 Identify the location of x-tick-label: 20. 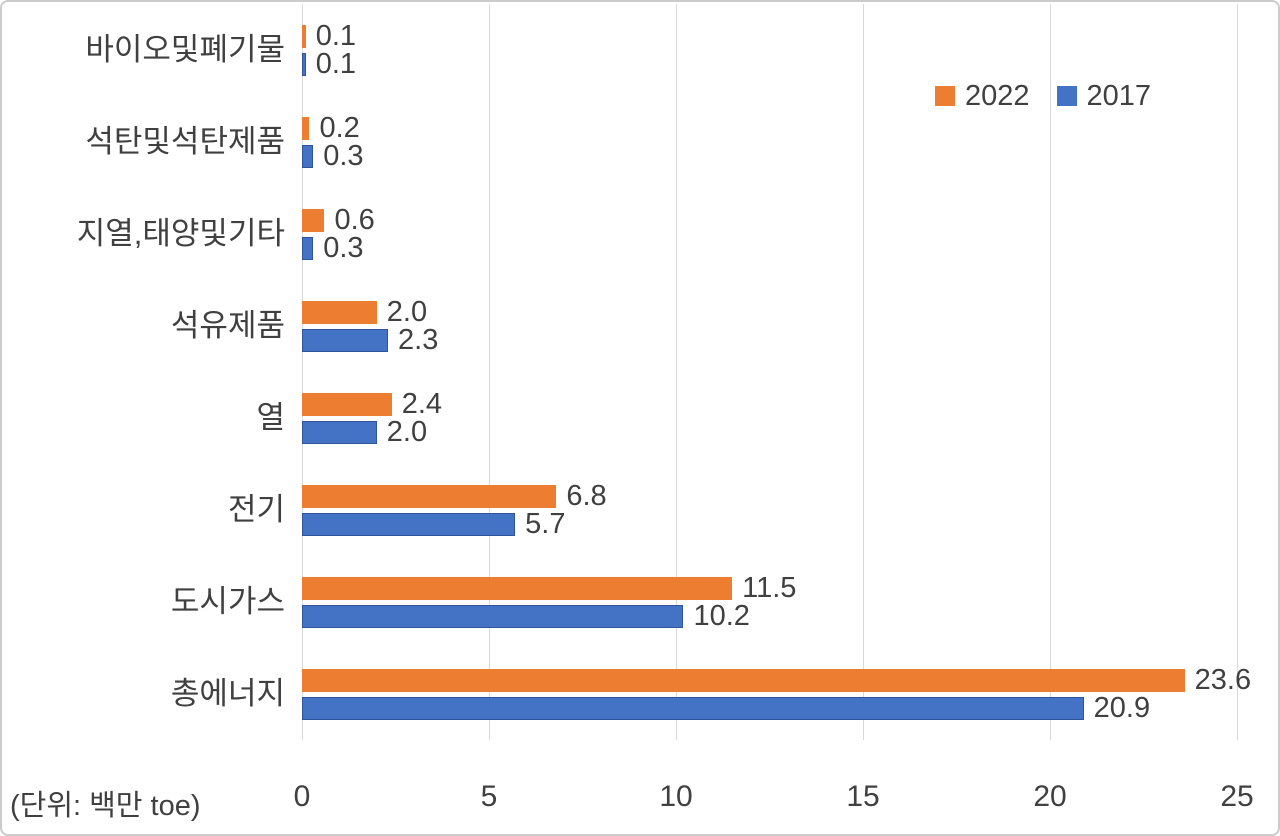
(1050, 796).